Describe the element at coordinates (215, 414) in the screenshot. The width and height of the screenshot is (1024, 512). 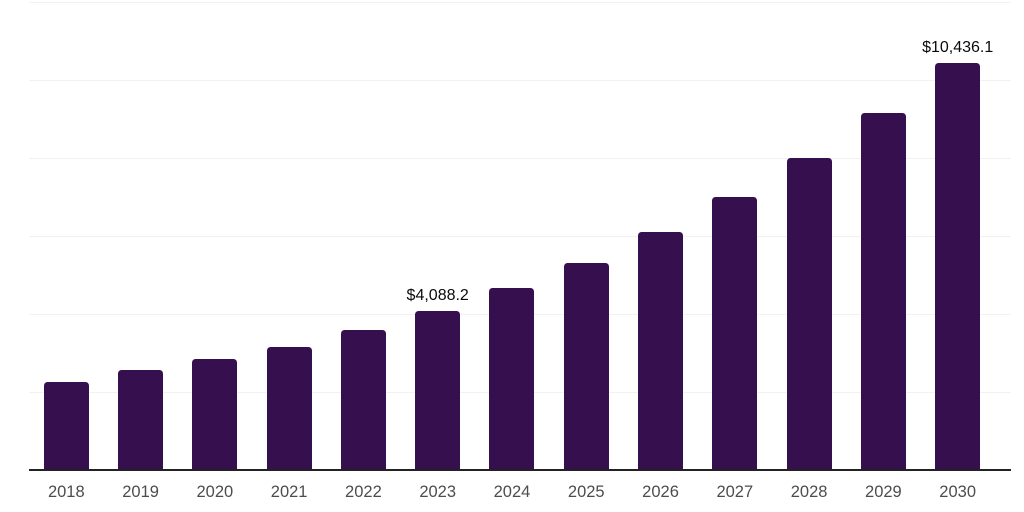
I see `bar-2020` at that location.